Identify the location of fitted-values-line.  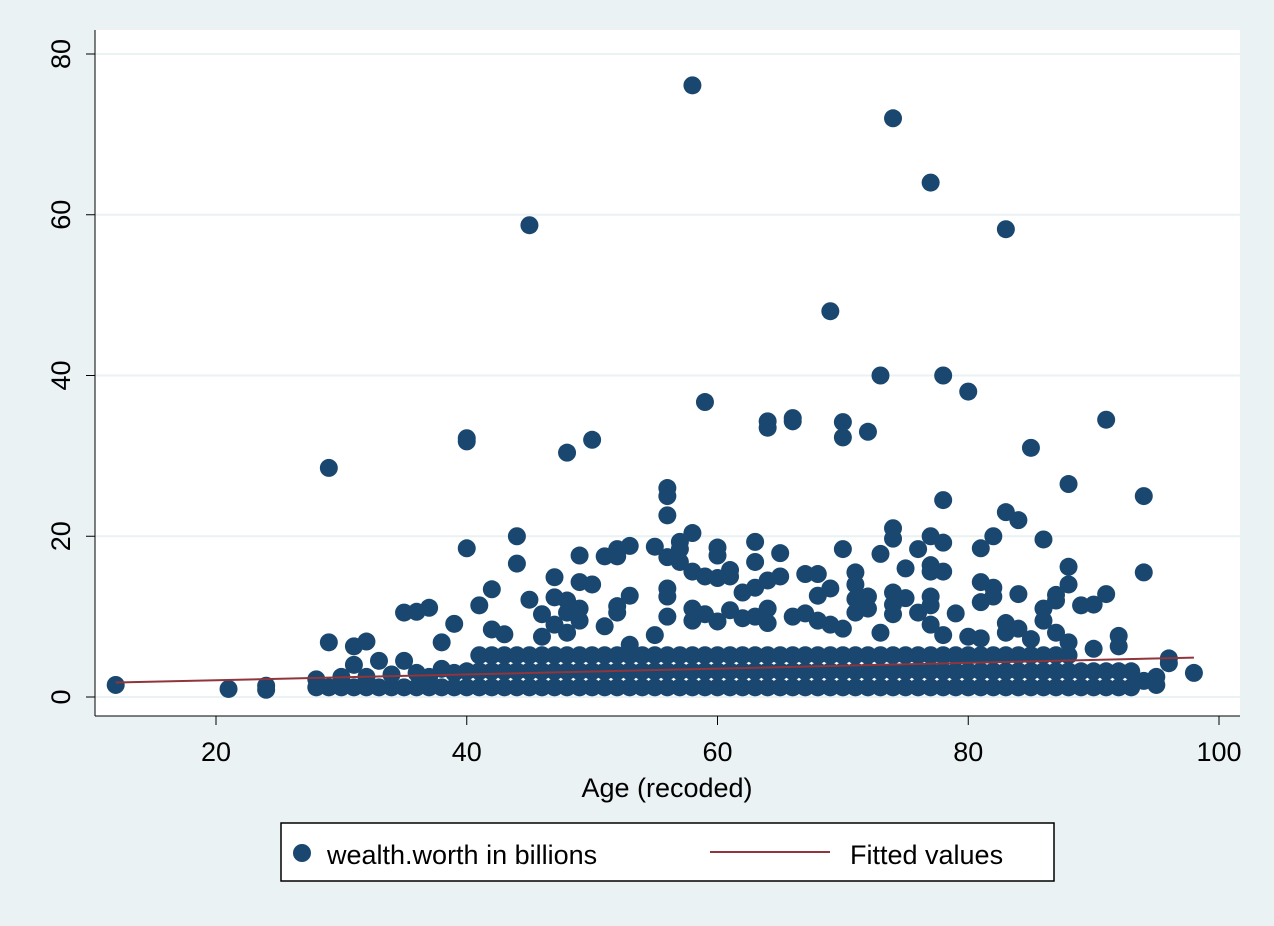
(654, 670).